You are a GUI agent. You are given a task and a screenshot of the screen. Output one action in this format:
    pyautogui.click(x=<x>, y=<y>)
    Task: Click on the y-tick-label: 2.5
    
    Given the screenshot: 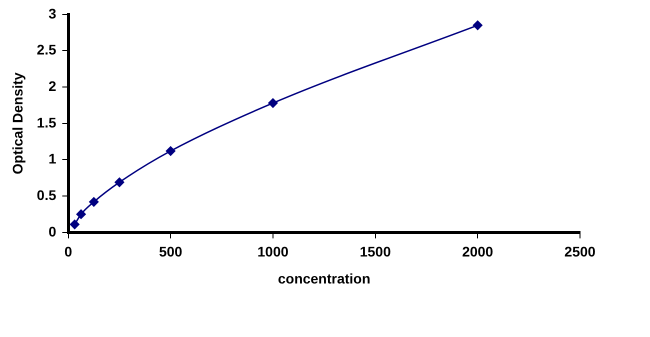 What is the action you would take?
    pyautogui.click(x=46, y=50)
    